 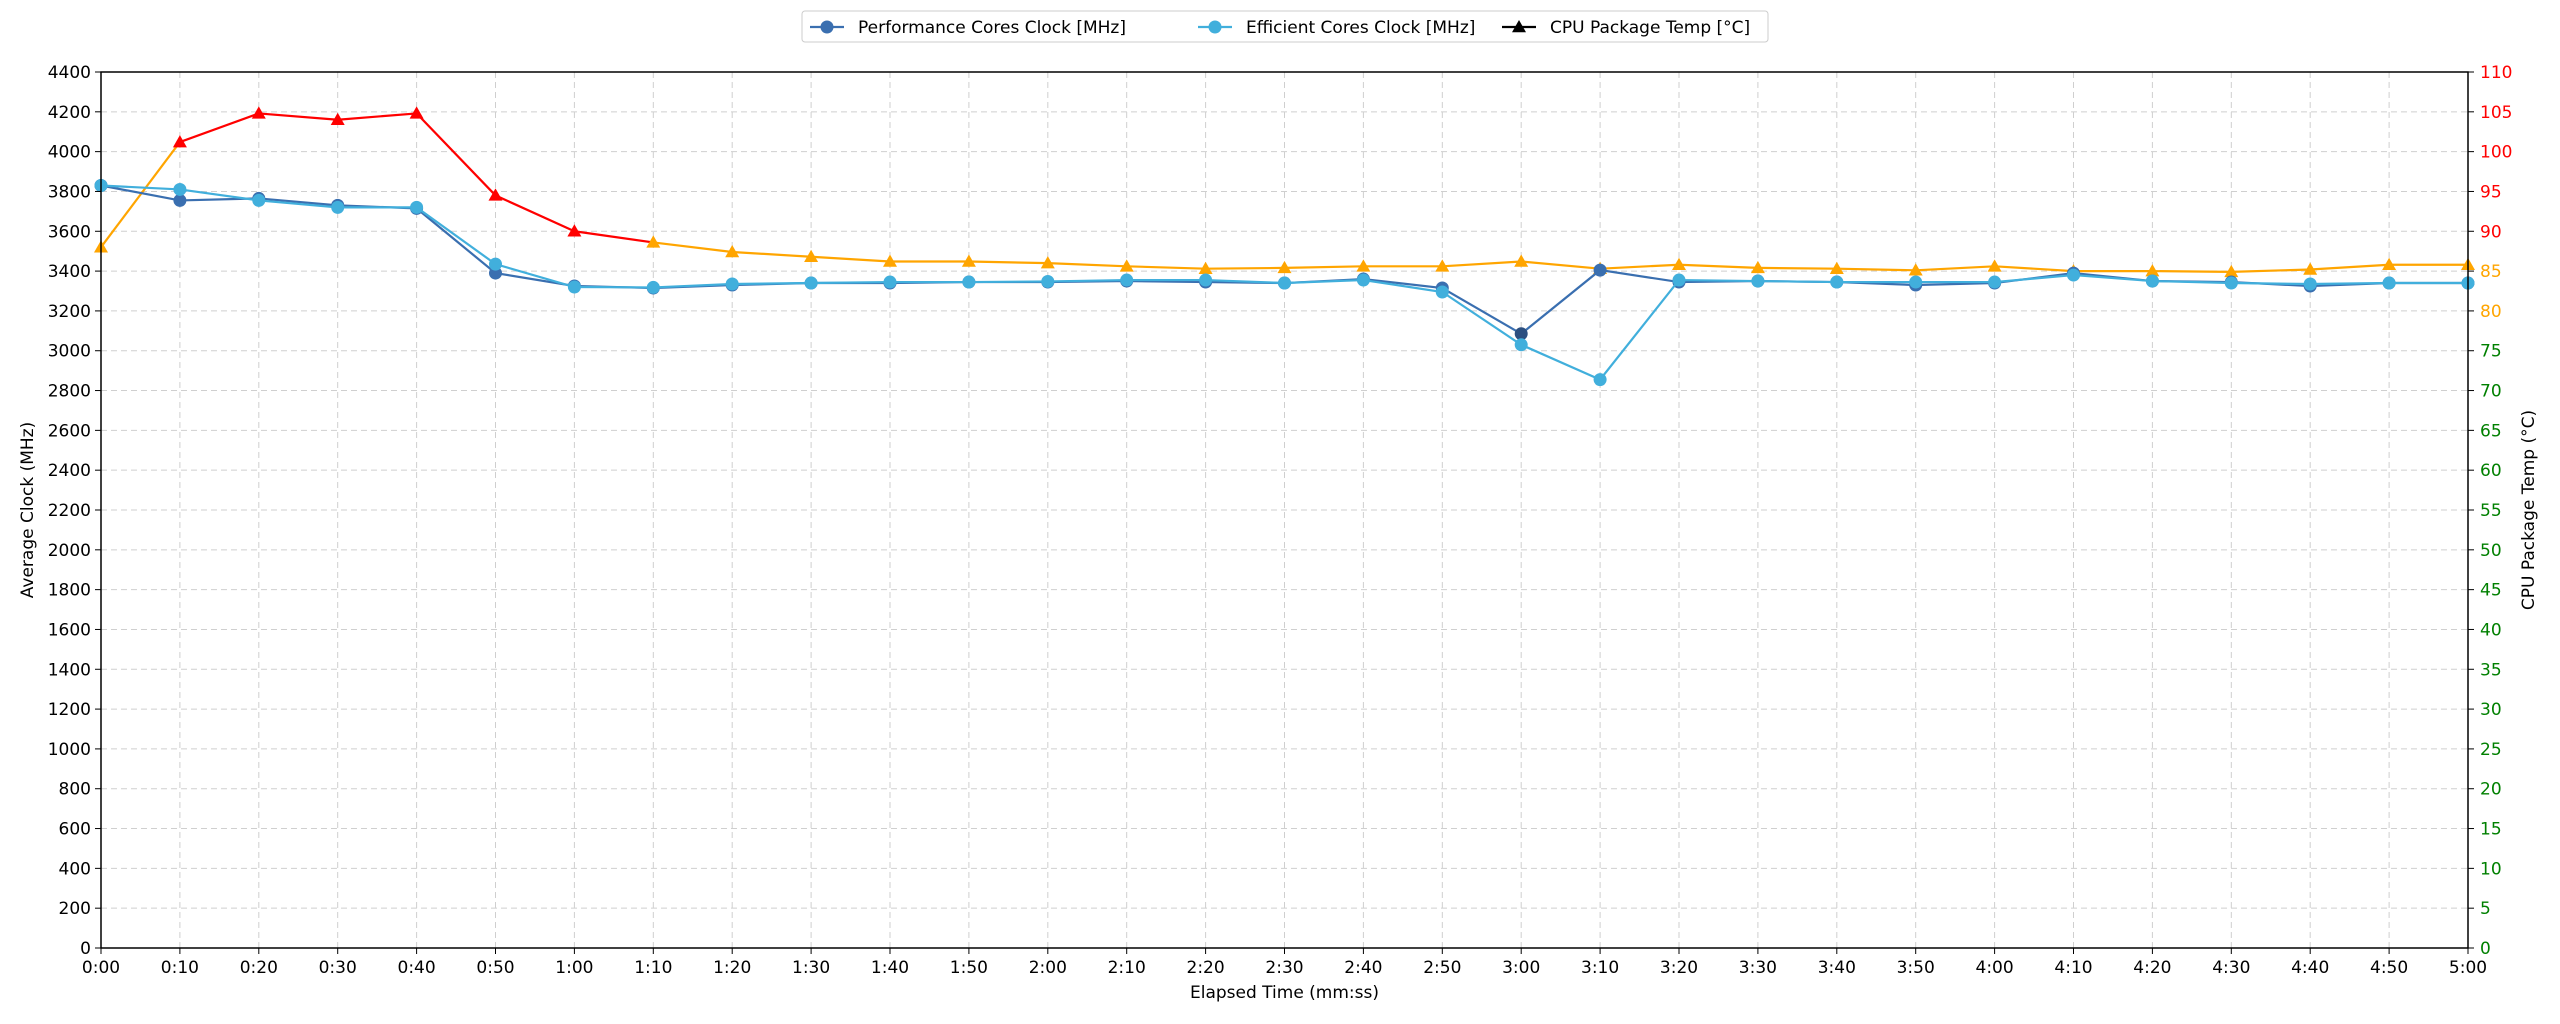 I want to click on y-tick-label: 600, so click(x=75, y=830).